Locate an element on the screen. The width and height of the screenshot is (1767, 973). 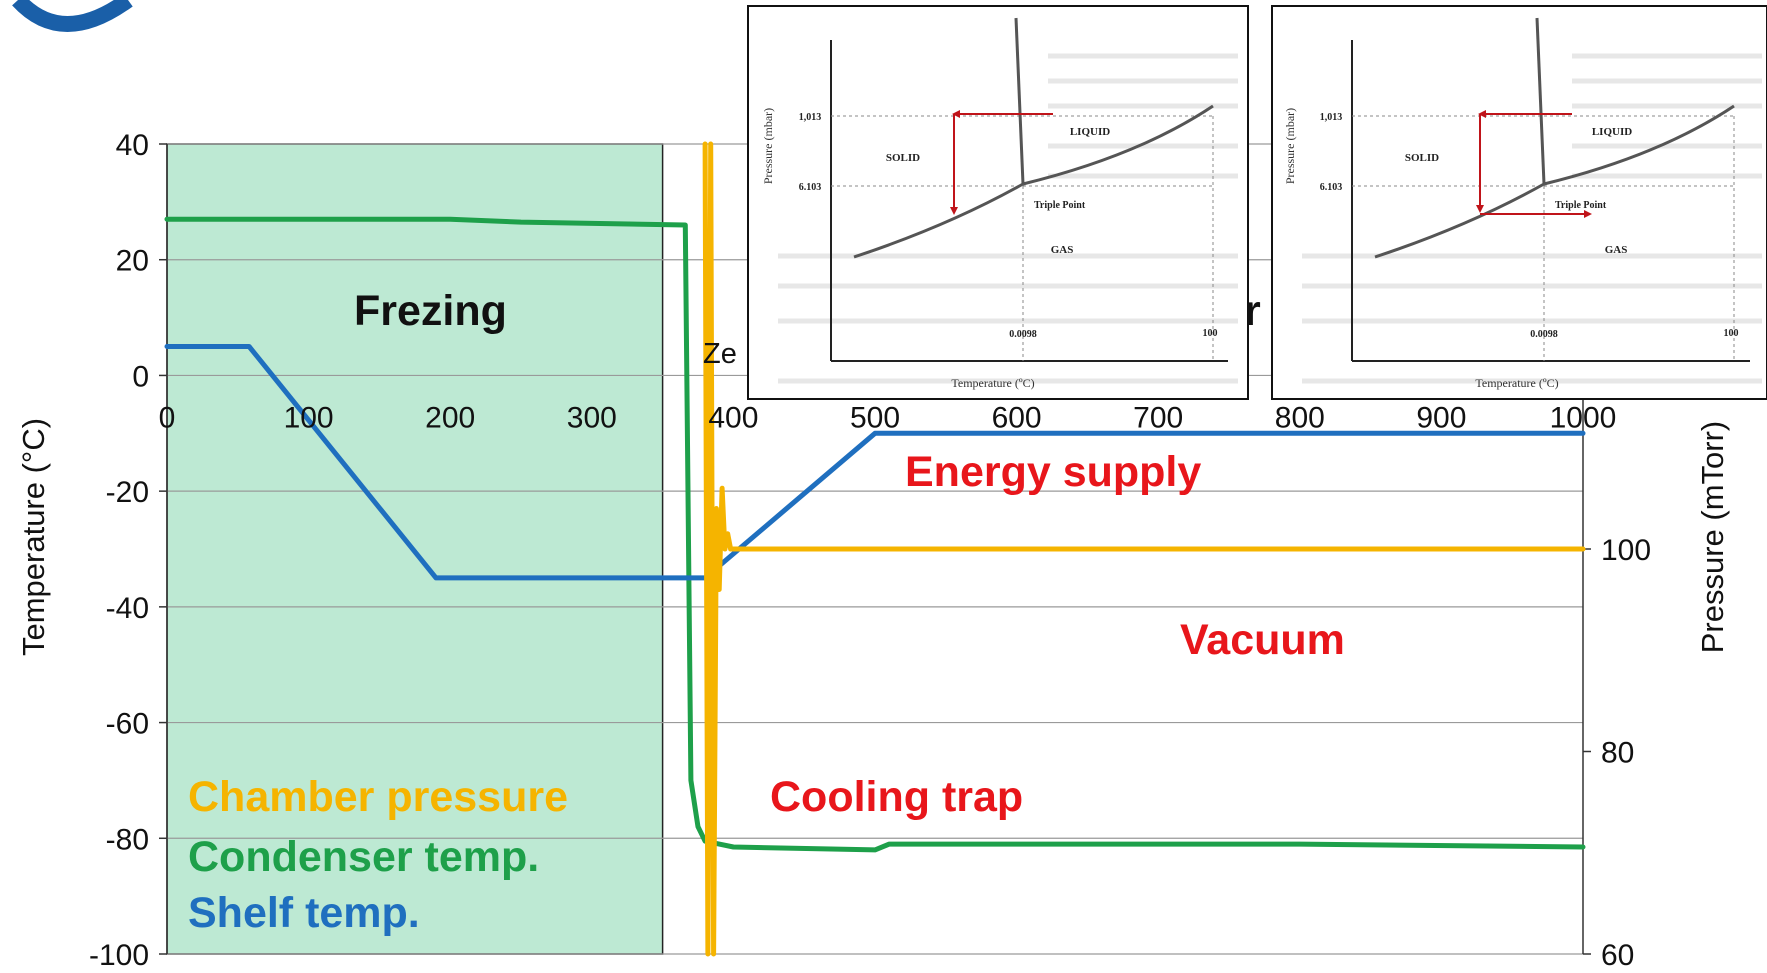
x-tick-label: 1000 is located at coordinates (1583, 417).